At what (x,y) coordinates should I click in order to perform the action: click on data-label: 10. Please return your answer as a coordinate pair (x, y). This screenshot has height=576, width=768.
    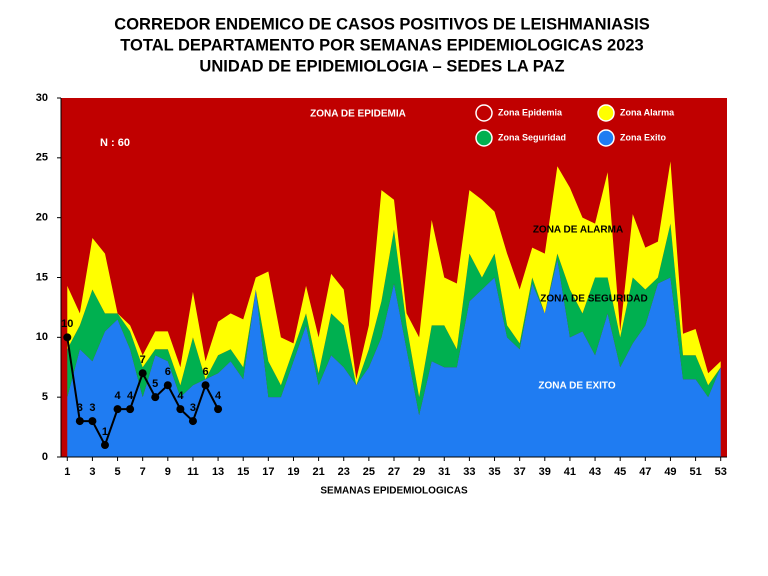
    Looking at the image, I should click on (67, 324).